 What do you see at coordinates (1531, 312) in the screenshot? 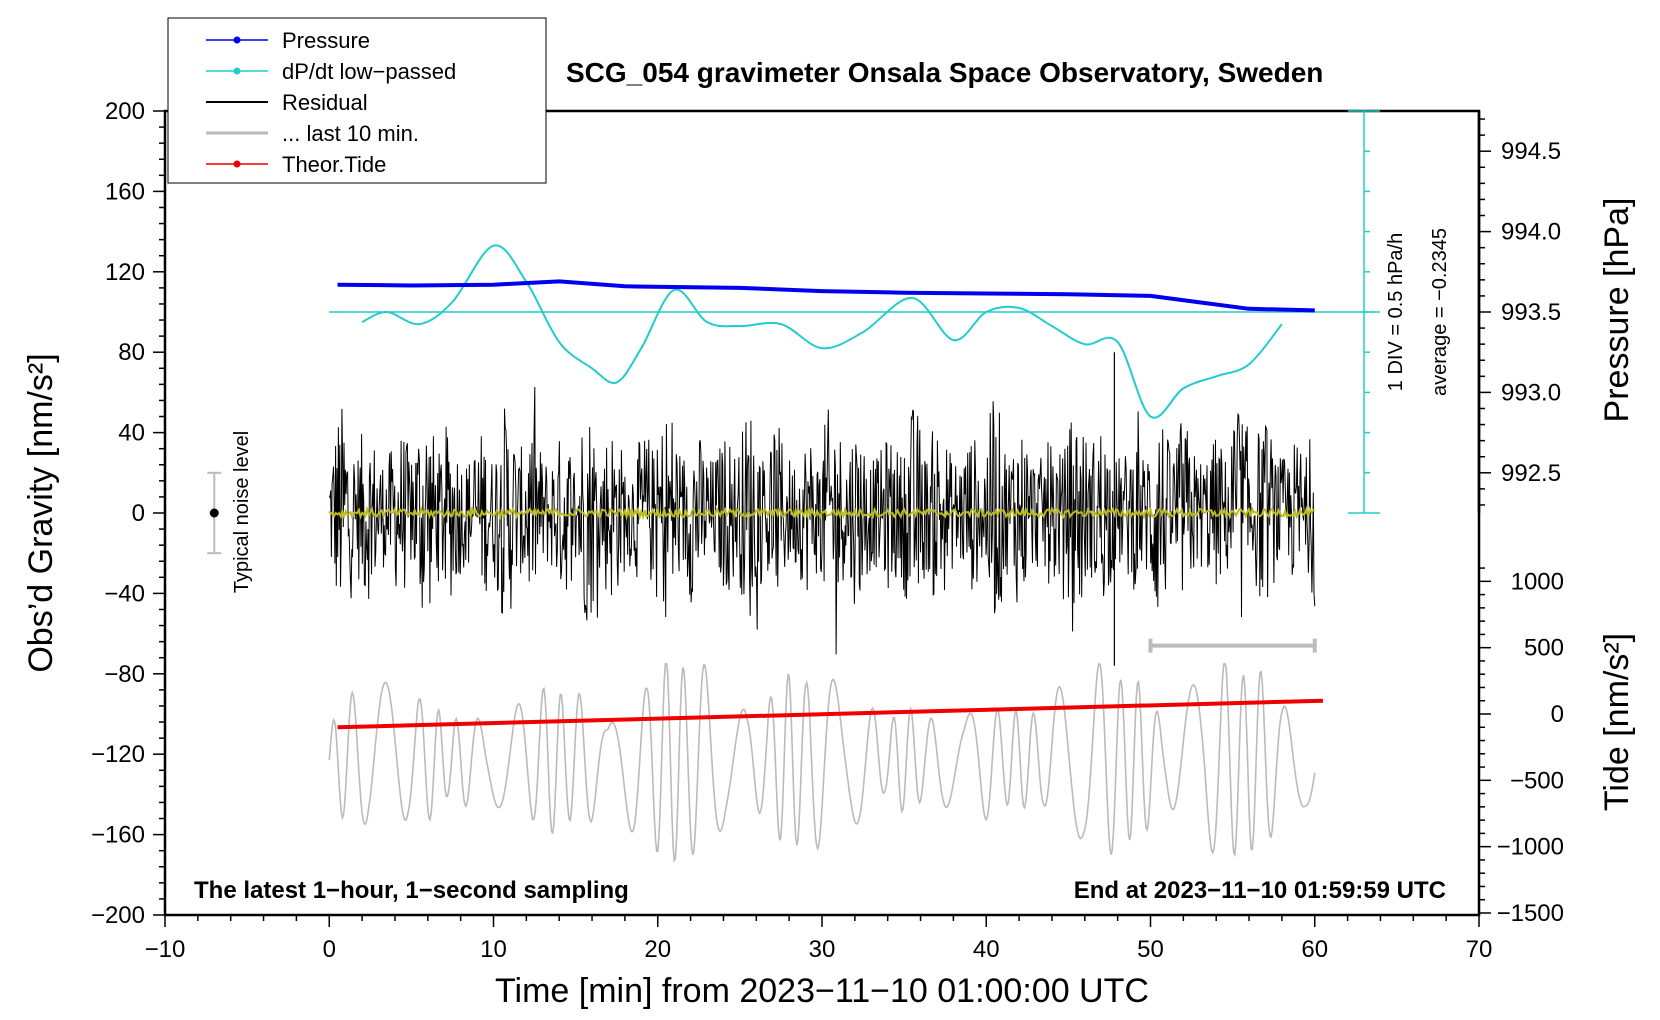
I see `pressure-tick-label: 993.5` at bounding box center [1531, 312].